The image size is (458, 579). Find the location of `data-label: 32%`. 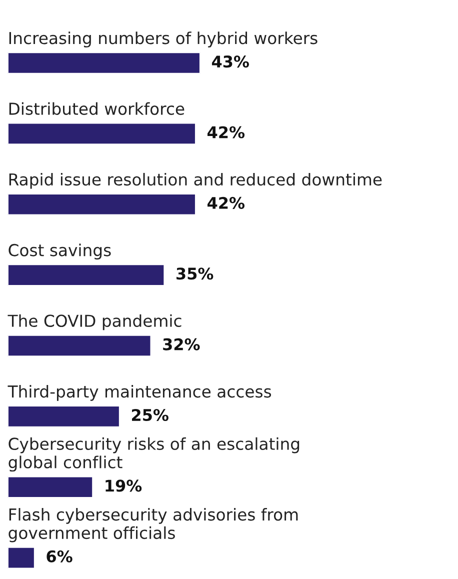

data-label: 32% is located at coordinates (181, 344).